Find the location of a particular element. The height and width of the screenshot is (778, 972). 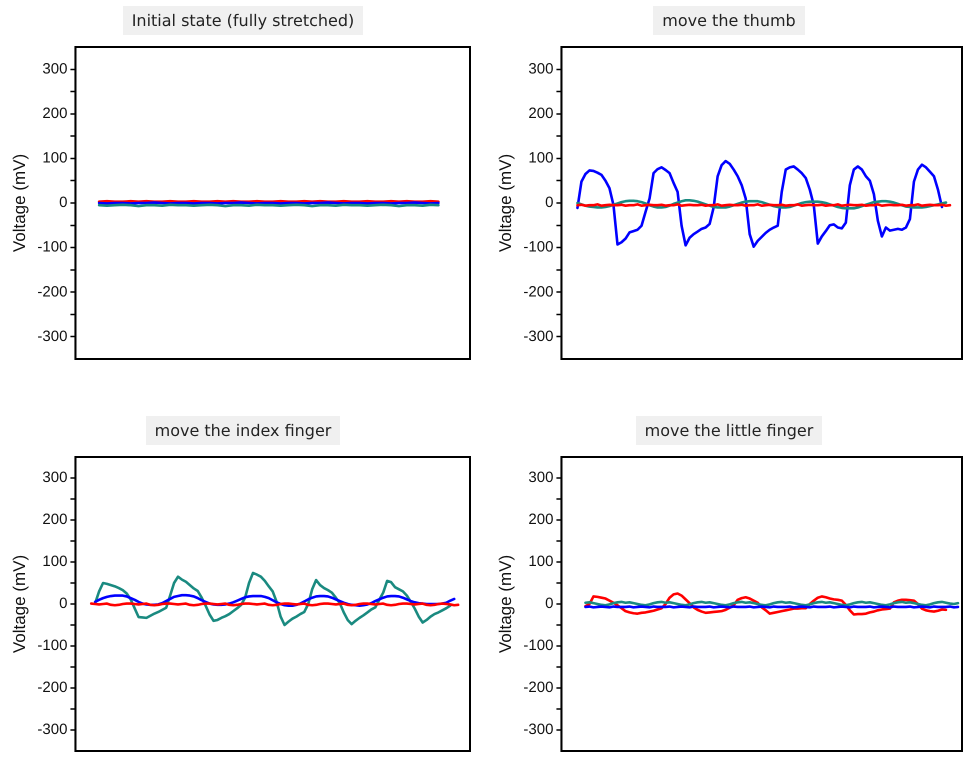

chart-title: move the little finger is located at coordinates (729, 430).